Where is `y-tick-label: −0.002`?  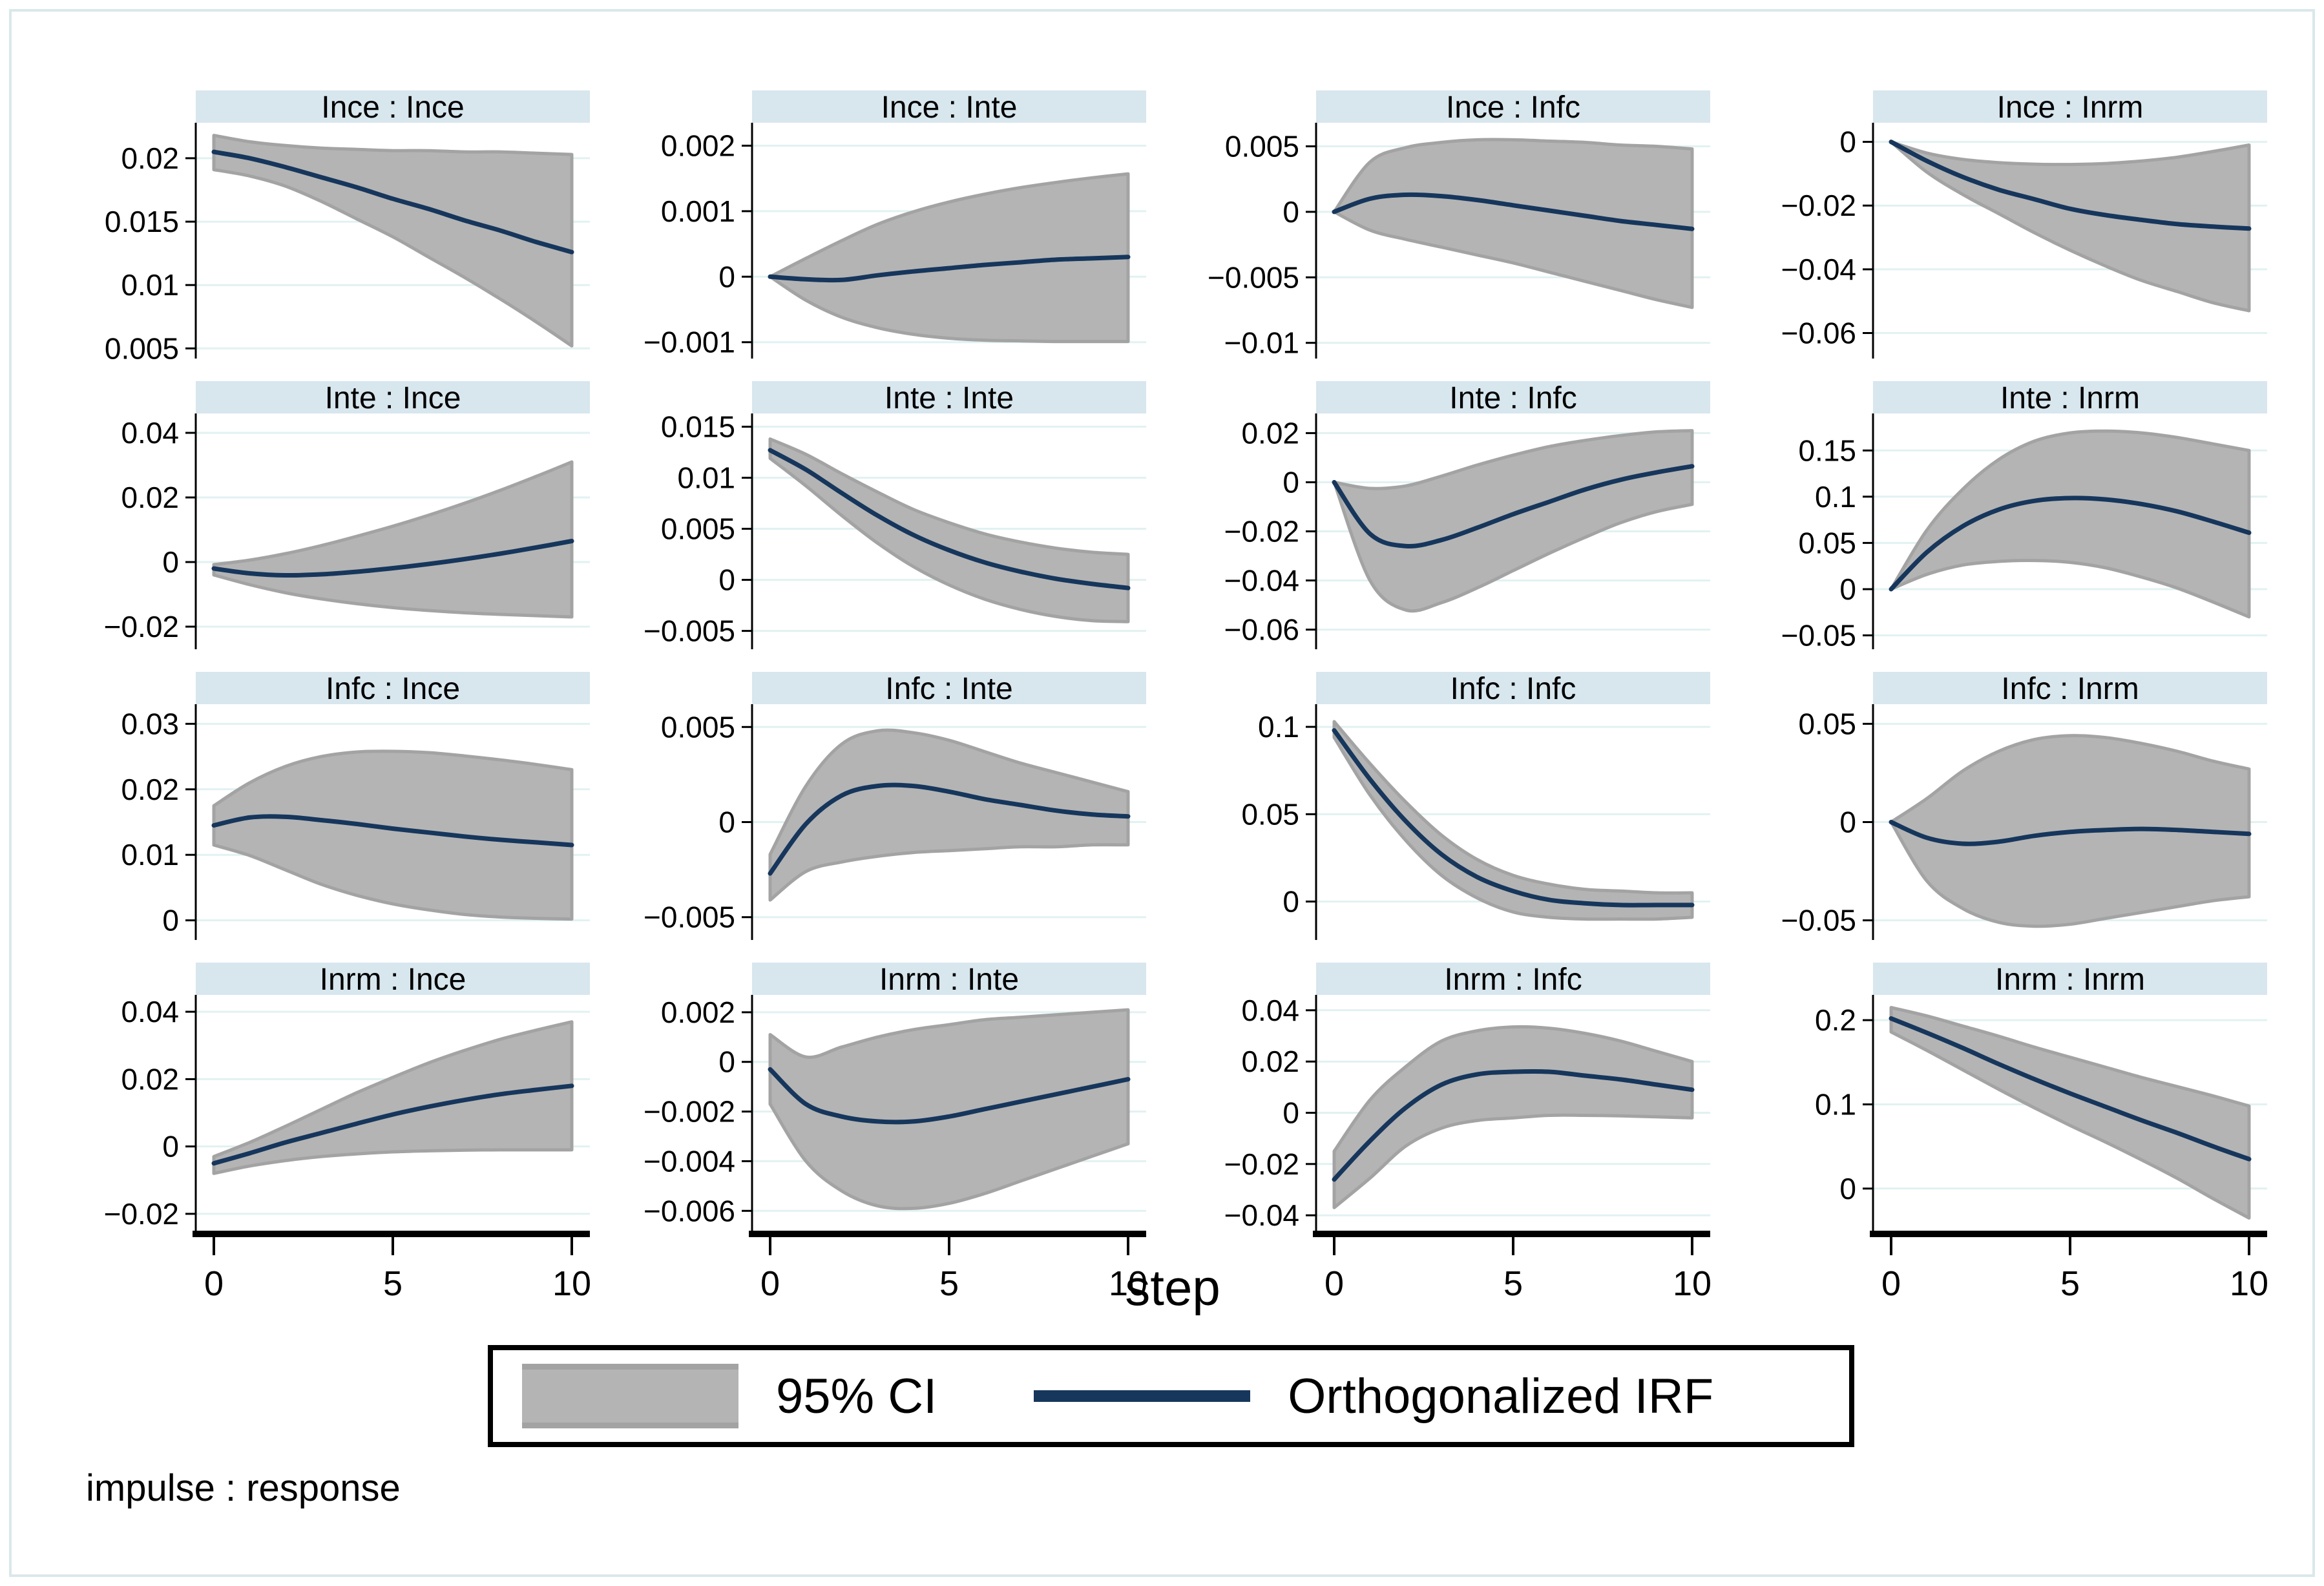 y-tick-label: −0.002 is located at coordinates (689, 1112).